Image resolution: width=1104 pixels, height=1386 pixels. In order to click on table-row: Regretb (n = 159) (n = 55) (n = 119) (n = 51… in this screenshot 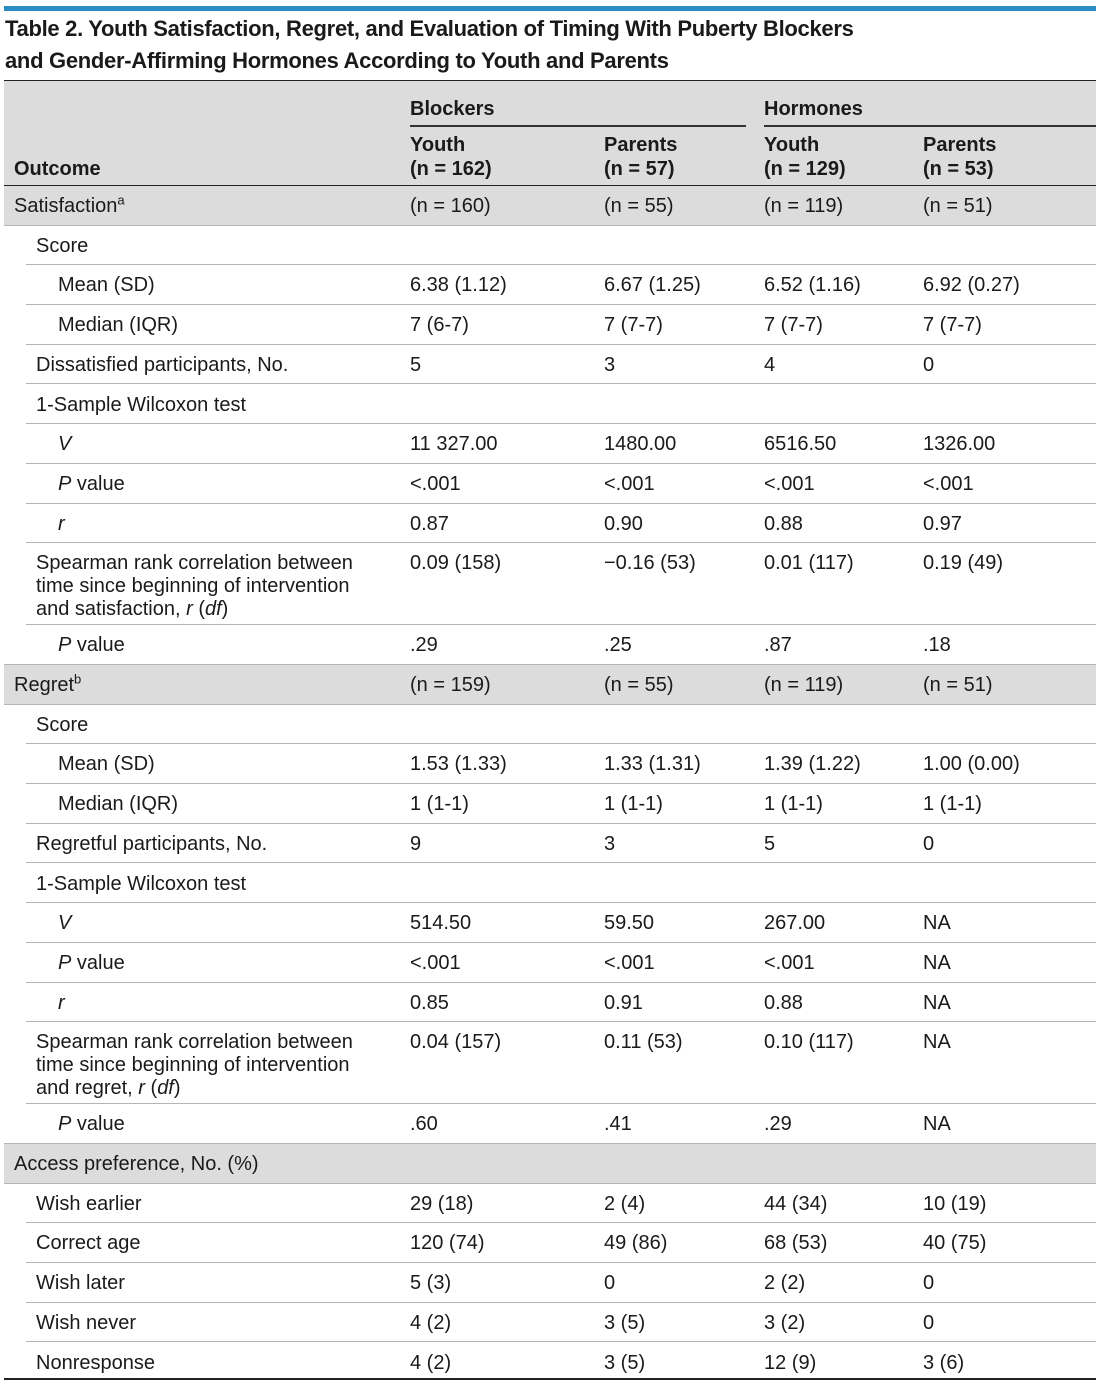, I will do `click(550, 685)`.